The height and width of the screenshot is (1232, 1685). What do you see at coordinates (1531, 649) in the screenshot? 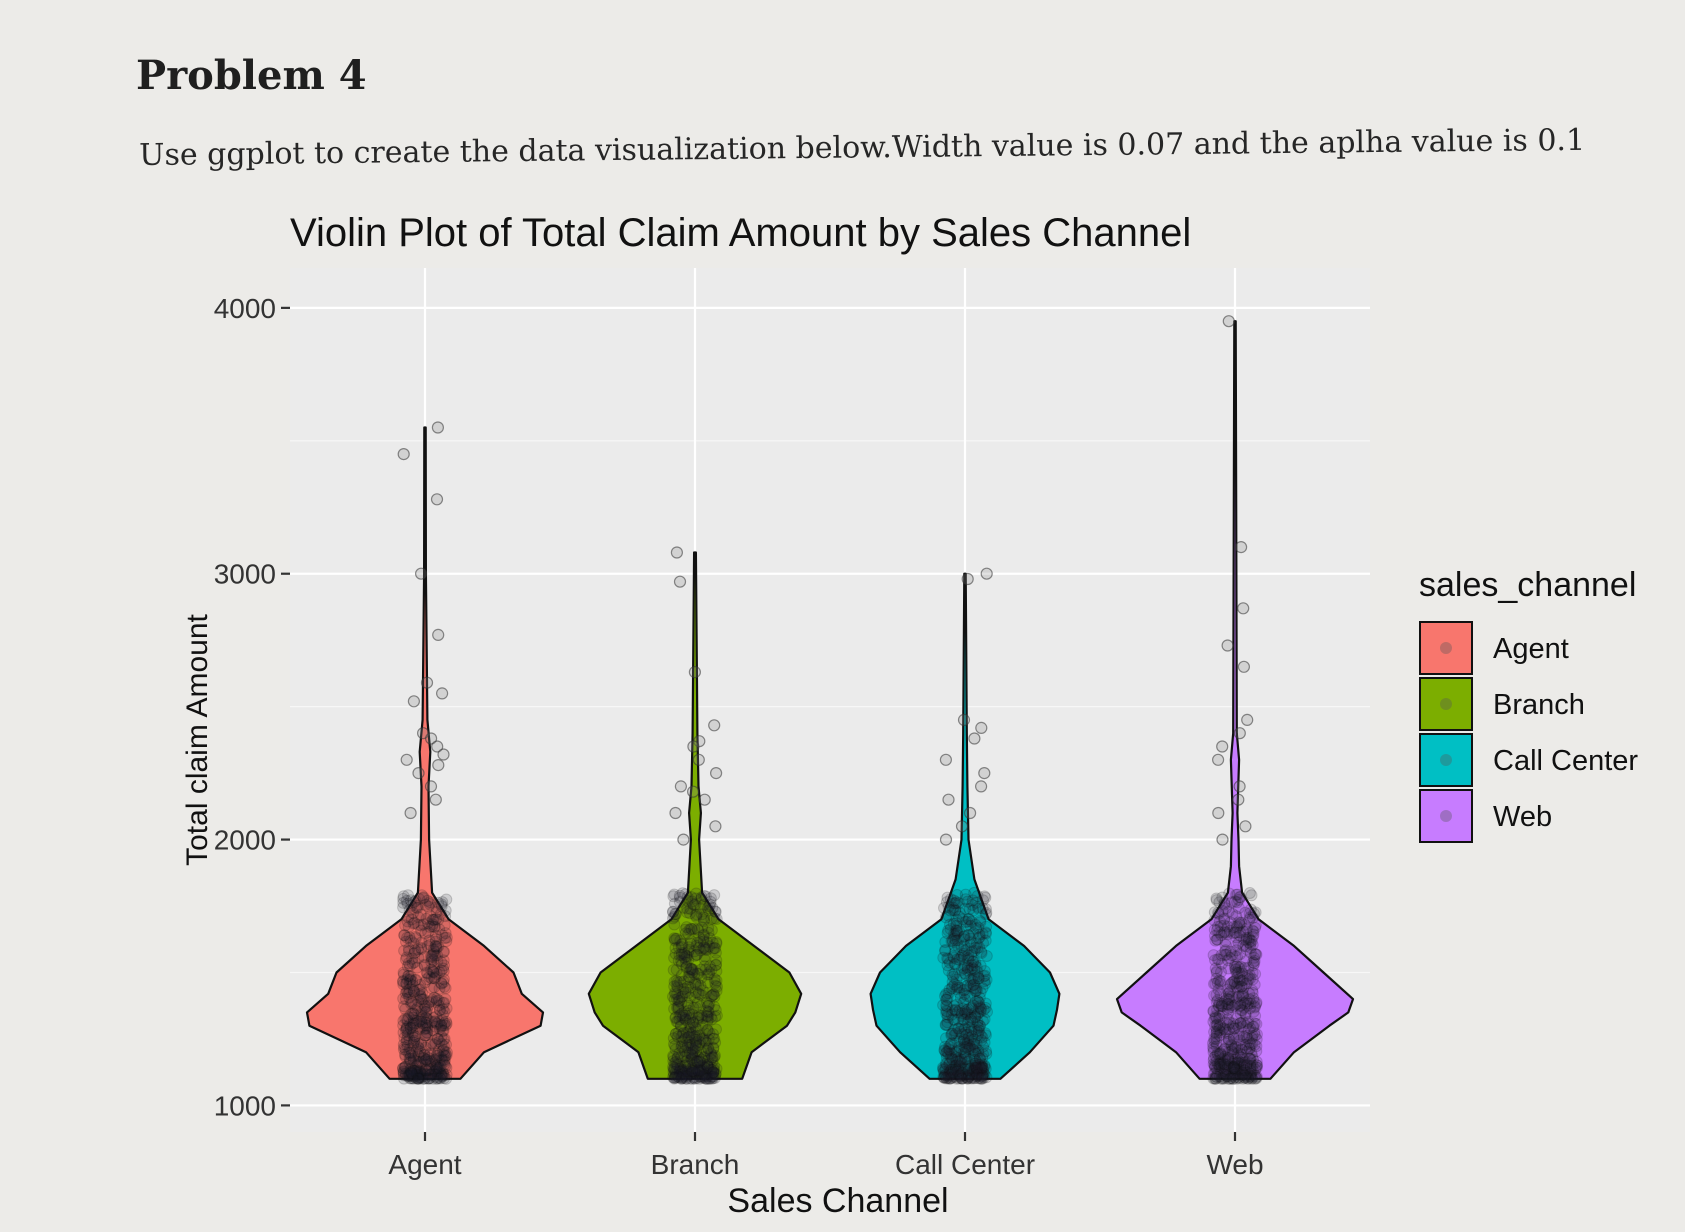
I see `legend-label: Agent` at bounding box center [1531, 649].